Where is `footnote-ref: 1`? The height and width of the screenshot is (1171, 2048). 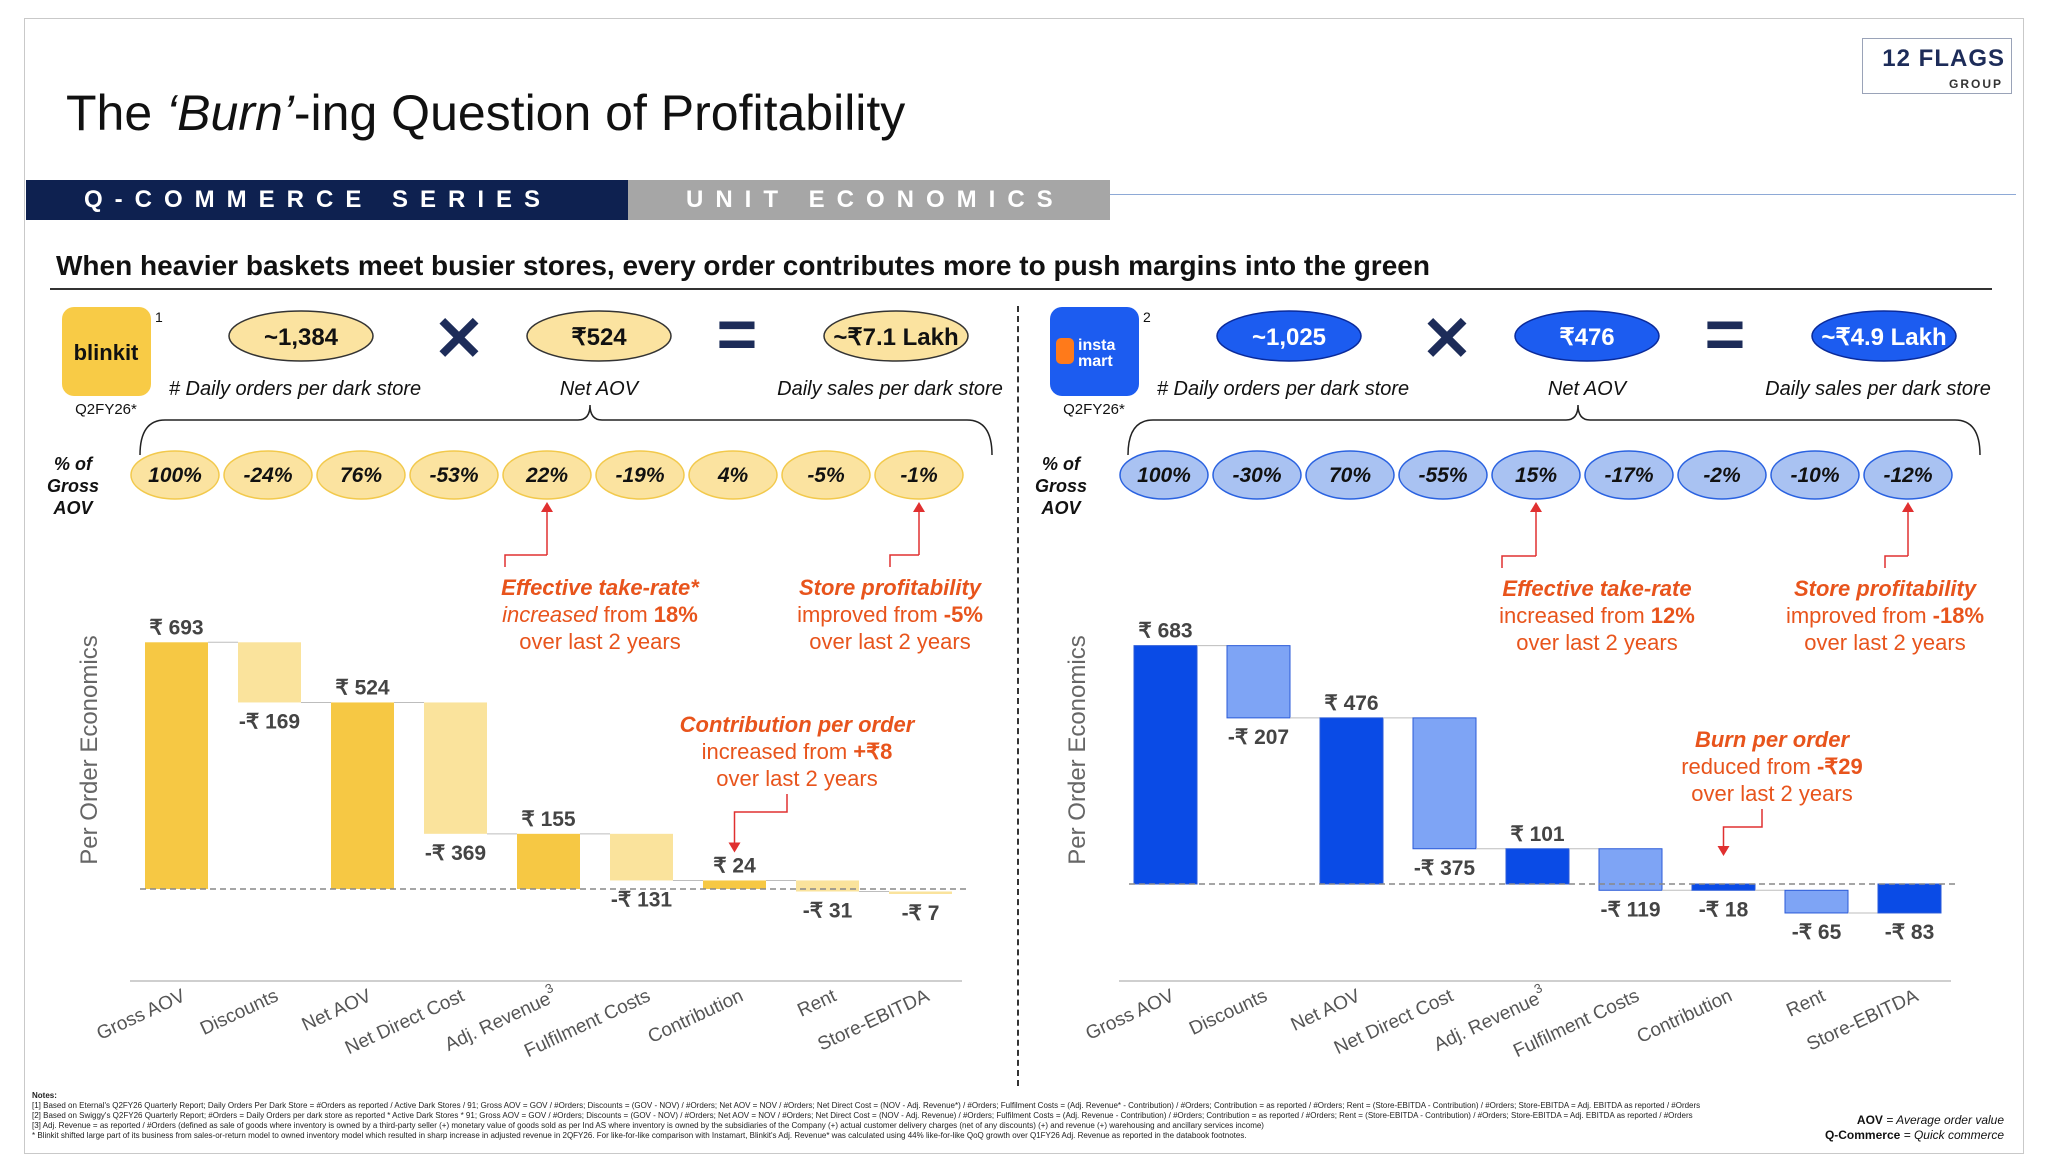 footnote-ref: 1 is located at coordinates (159, 317).